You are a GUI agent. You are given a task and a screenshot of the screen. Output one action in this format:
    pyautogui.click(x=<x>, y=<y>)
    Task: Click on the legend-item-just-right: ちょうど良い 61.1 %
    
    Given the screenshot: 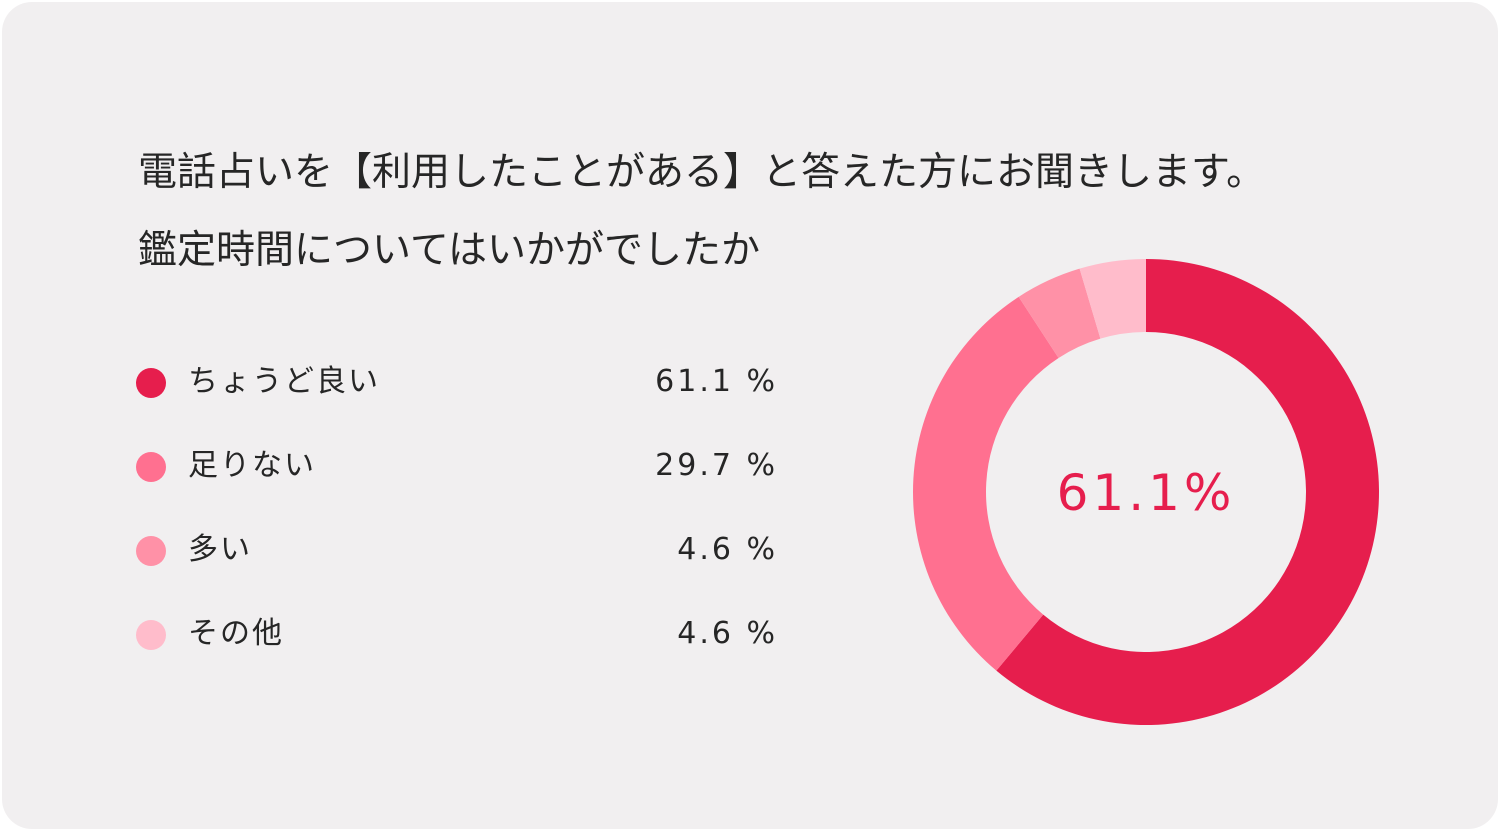 What is the action you would take?
    pyautogui.click(x=461, y=384)
    